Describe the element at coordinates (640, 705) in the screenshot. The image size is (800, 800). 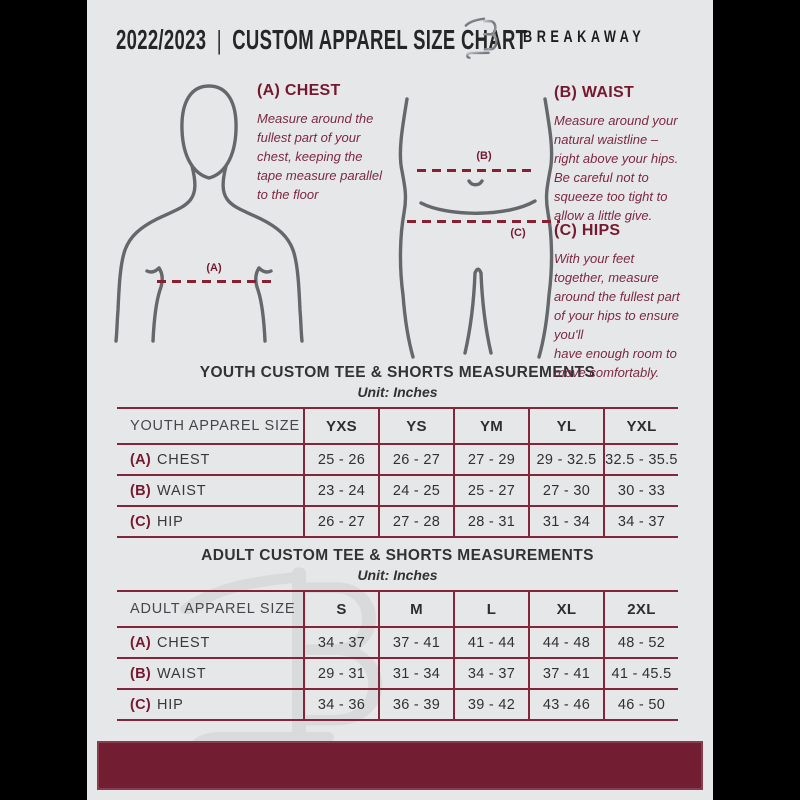
I see `size-range-cell: 46 - 50` at that location.